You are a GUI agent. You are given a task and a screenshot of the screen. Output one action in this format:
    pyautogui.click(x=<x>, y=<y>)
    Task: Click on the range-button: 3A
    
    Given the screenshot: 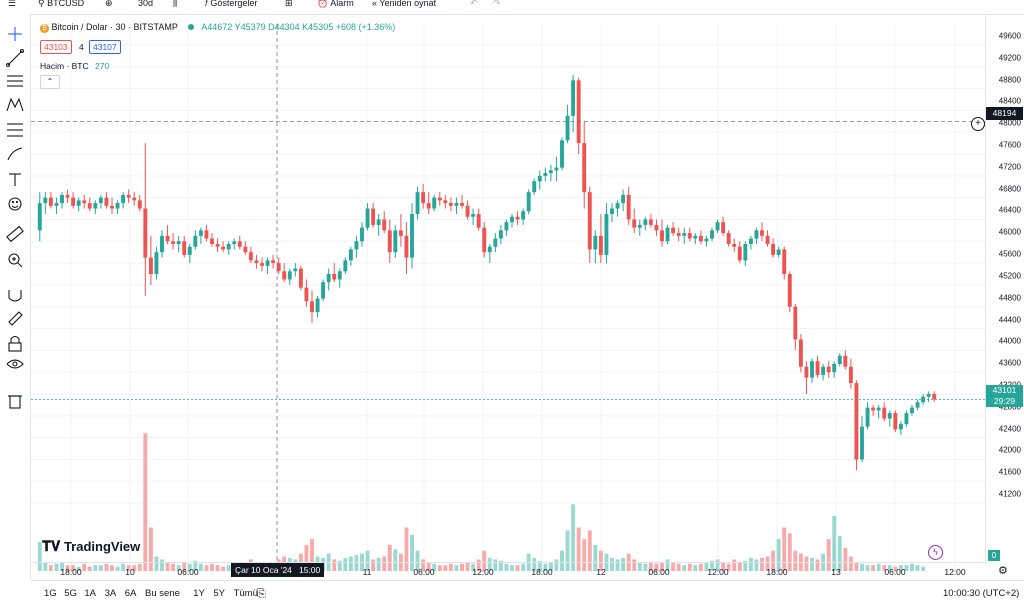 What is the action you would take?
    pyautogui.click(x=110, y=593)
    